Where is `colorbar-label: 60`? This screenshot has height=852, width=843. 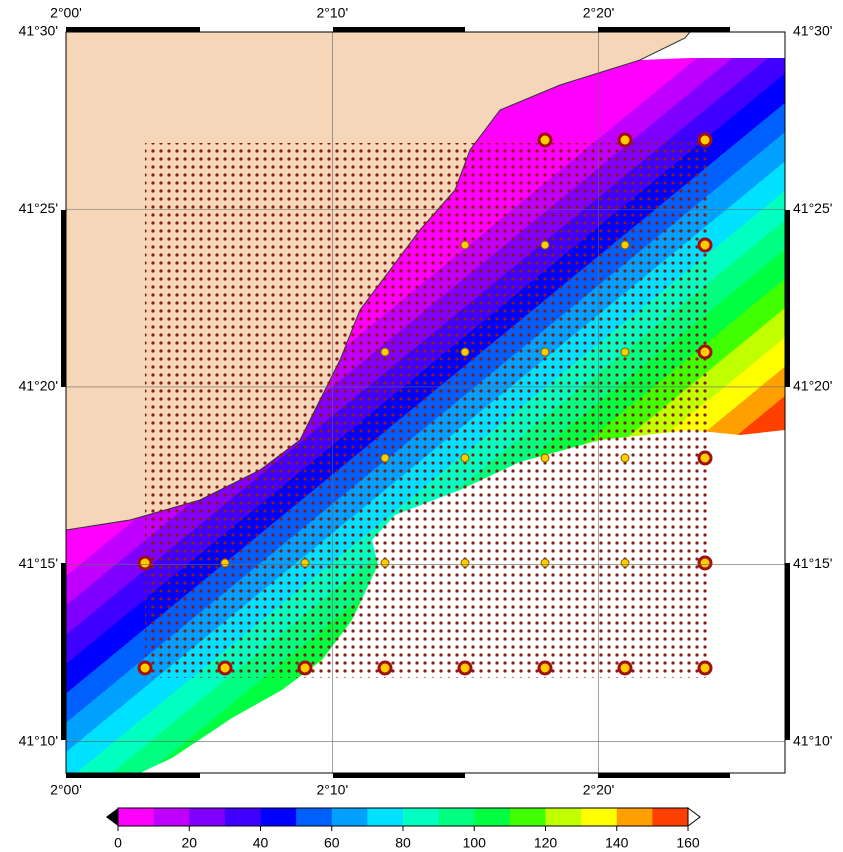
colorbar-label: 60 is located at coordinates (332, 843).